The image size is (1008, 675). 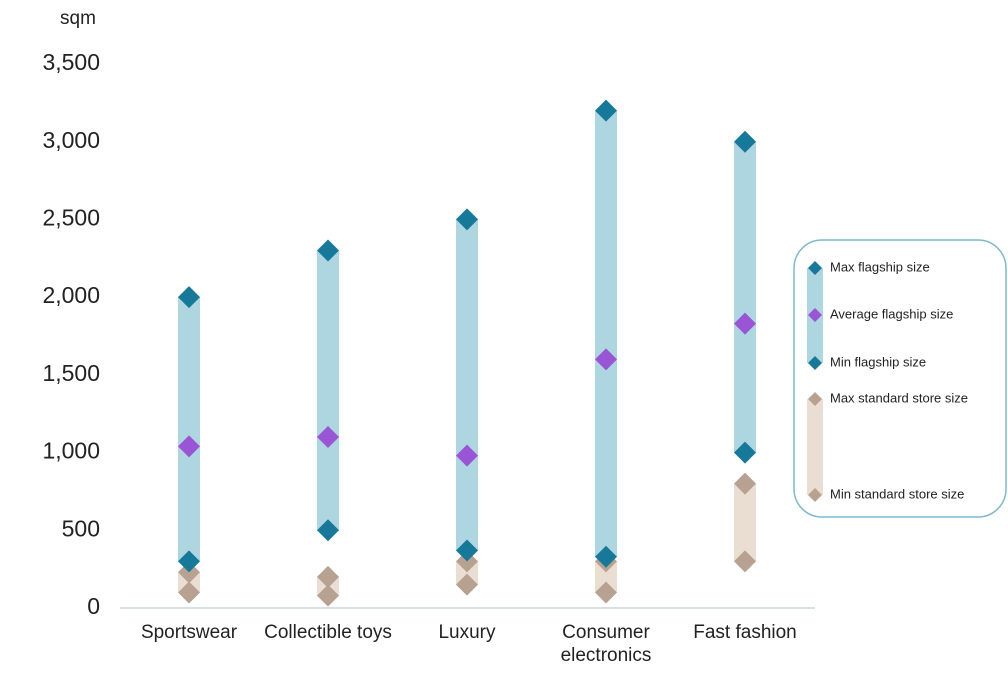 What do you see at coordinates (189, 632) in the screenshot?
I see `x-tick-label: Sportswear` at bounding box center [189, 632].